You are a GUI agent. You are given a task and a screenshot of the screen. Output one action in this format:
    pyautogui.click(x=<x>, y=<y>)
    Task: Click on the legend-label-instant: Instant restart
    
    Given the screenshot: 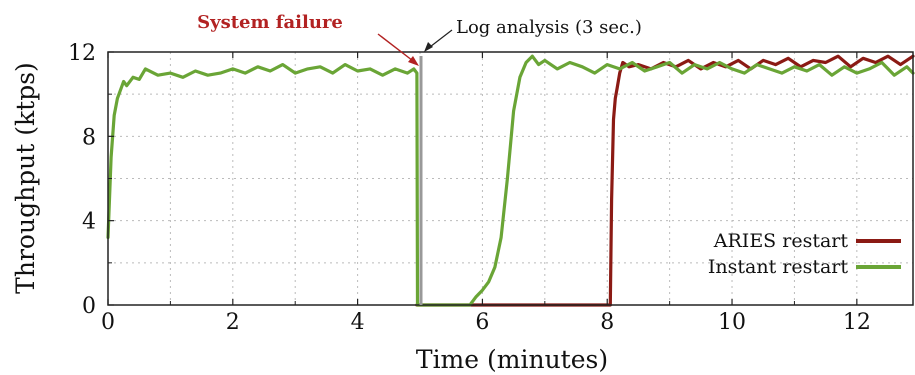 What is the action you would take?
    pyautogui.click(x=778, y=267)
    